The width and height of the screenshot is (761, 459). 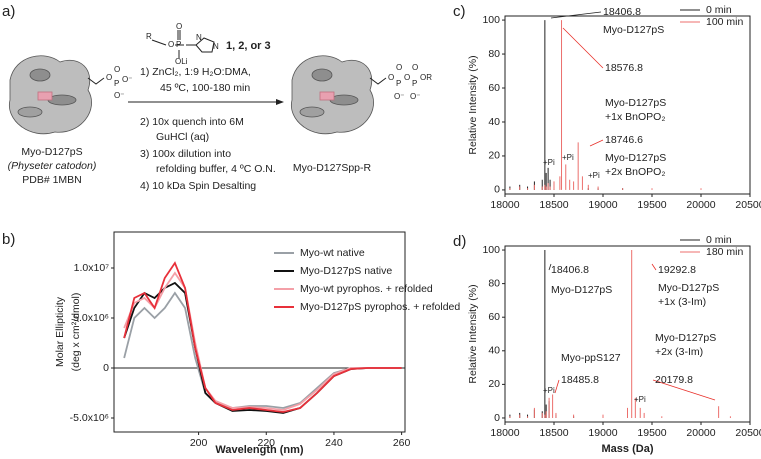 I want to click on annotation: +2x BnOPO₂, so click(x=635, y=172).